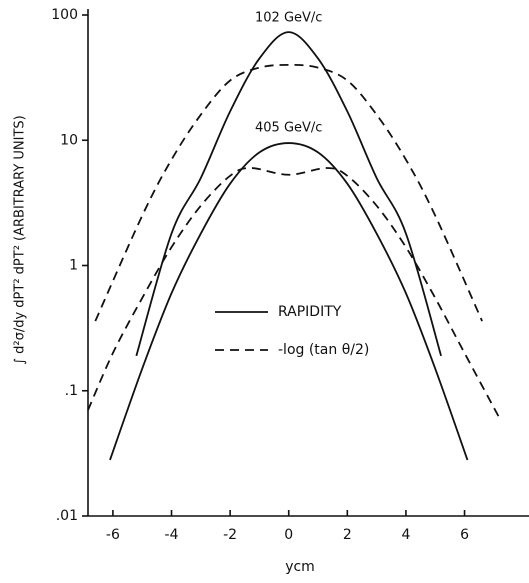  What do you see at coordinates (288, 535) in the screenshot?
I see `x-tick-label: 0` at bounding box center [288, 535].